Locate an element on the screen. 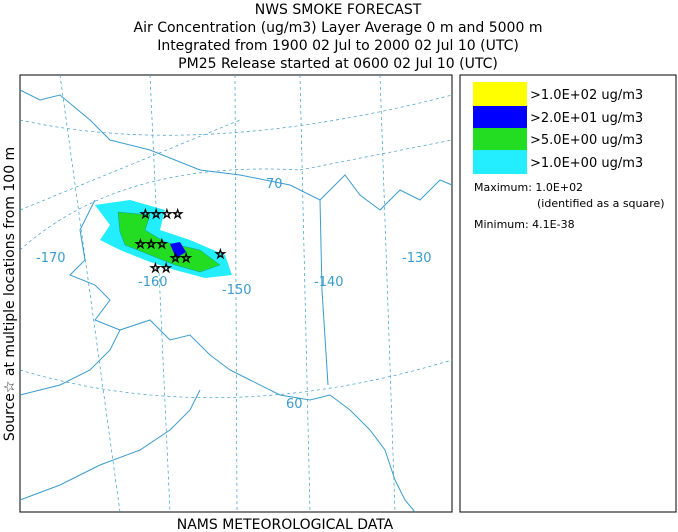 This screenshot has width=678, height=532. source-marker: ☆☆☆ is located at coordinates (151, 244).